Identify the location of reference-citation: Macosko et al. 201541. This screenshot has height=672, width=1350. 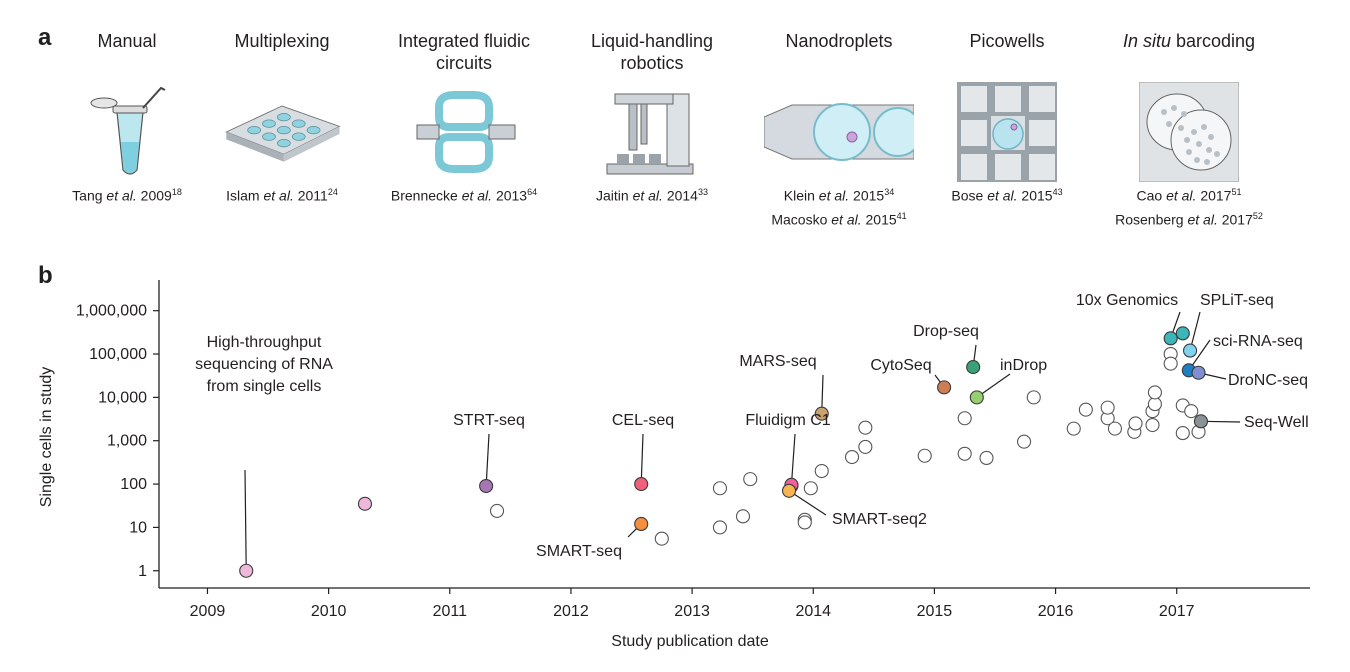
(839, 218).